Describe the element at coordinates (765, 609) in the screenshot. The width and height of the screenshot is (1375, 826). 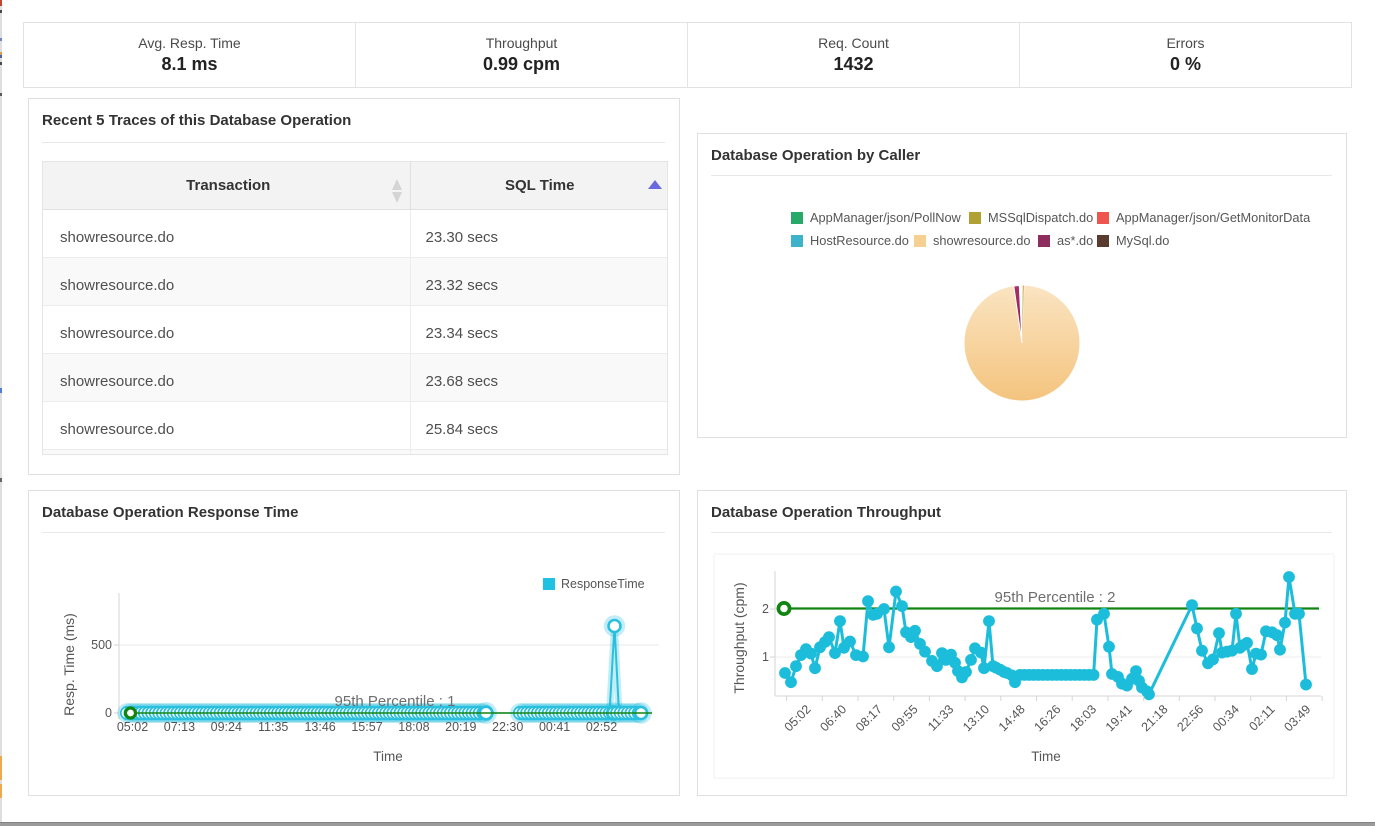
I see `svg-text: 2` at that location.